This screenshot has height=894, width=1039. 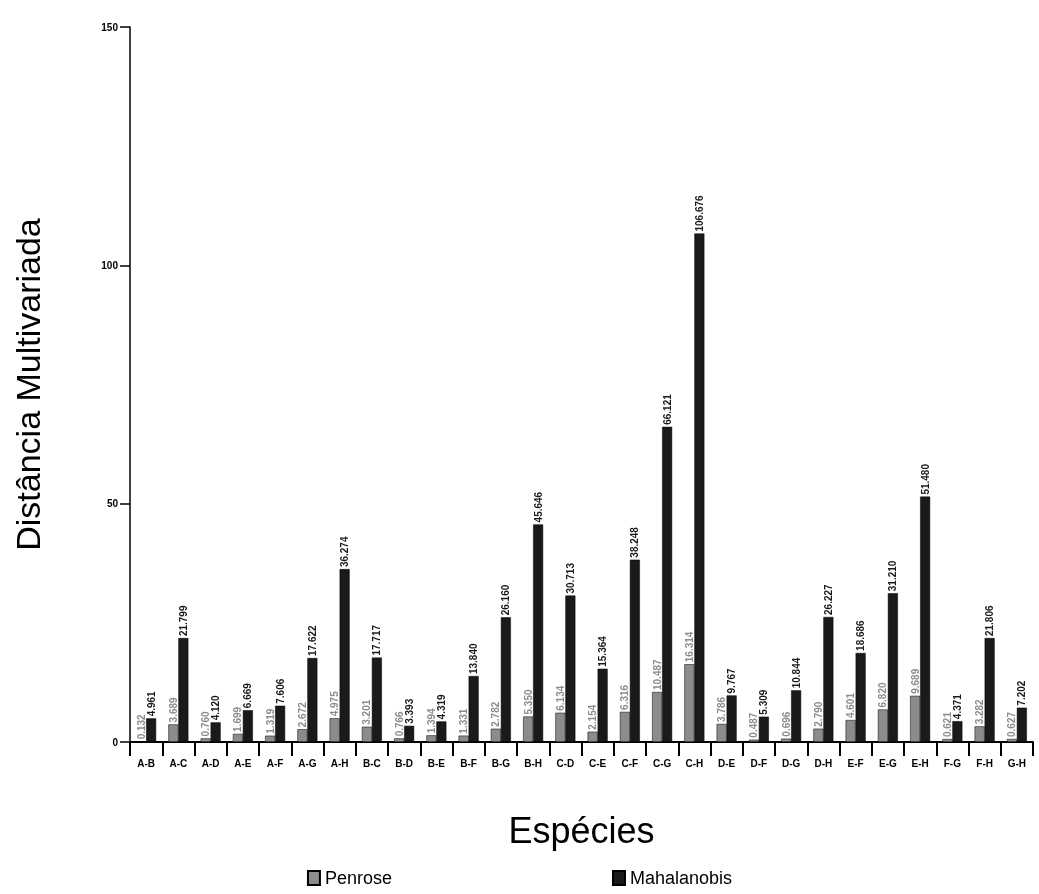 I want to click on data-label: 3.282, so click(x=980, y=711).